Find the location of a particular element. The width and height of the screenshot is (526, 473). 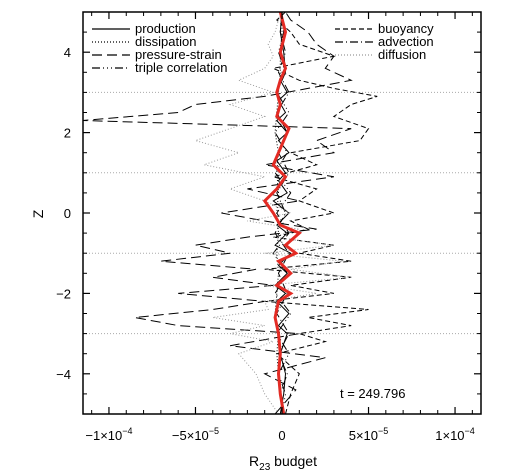

legend-label: advection is located at coordinates (406, 41).